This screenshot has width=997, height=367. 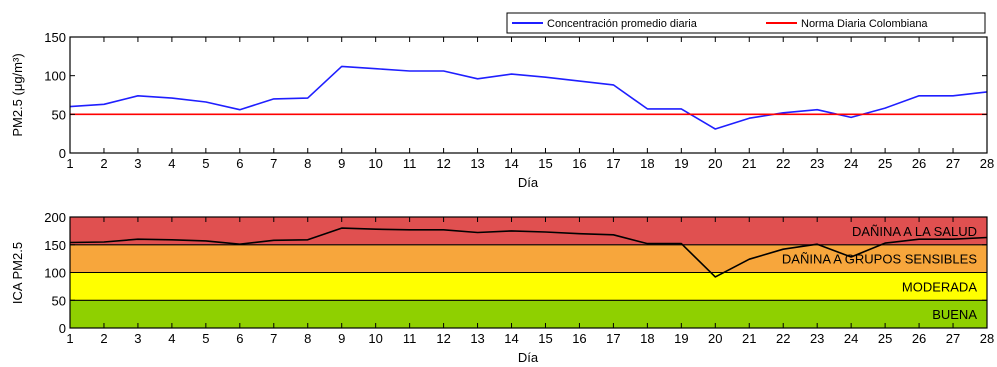 I want to click on aqi-band-label: DAÑINA A GRUPOS SENSIBLES, so click(x=879, y=259).